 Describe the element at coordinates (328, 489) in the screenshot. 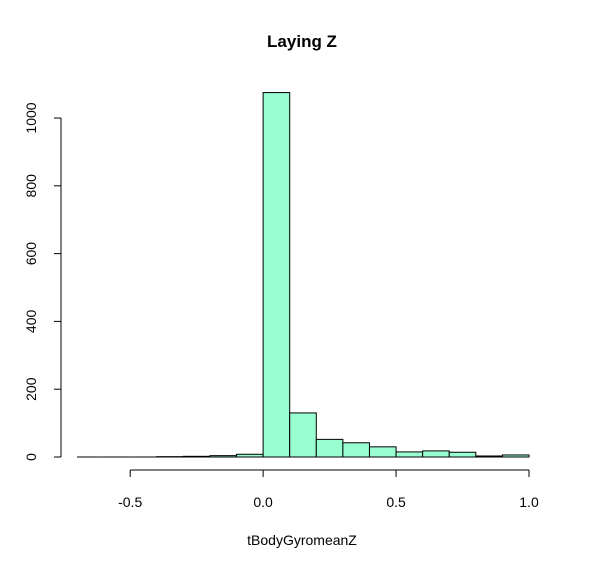

I see `x-axis: -0.5 0.0 0.5 1.0` at that location.